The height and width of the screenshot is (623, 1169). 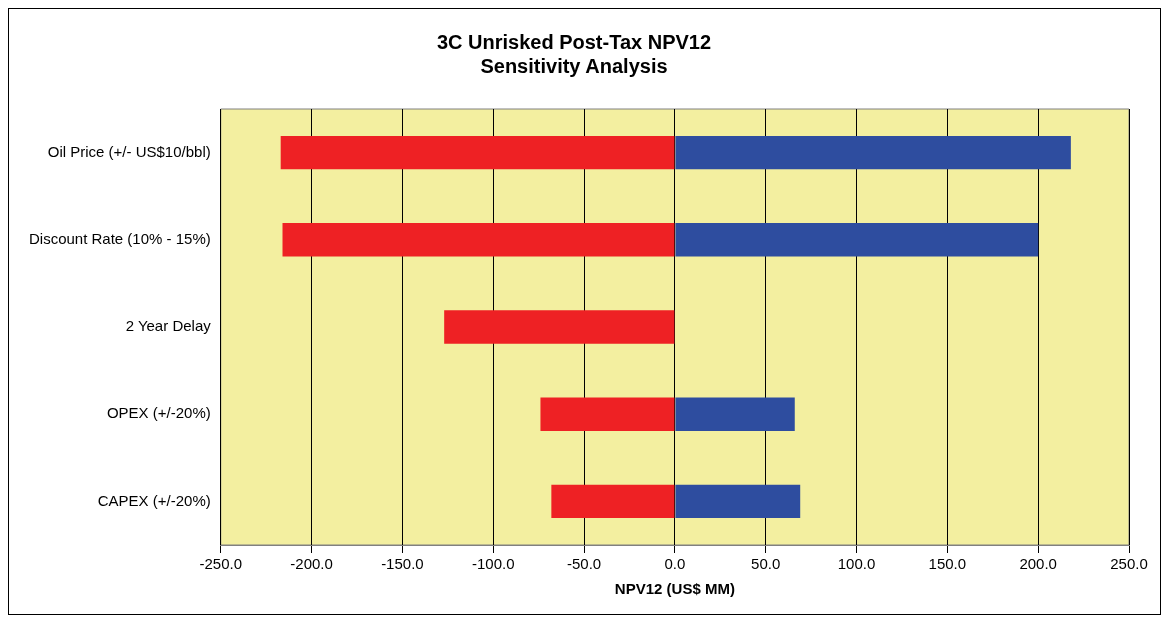 I want to click on x-tick-label: 150.0, so click(x=947, y=564).